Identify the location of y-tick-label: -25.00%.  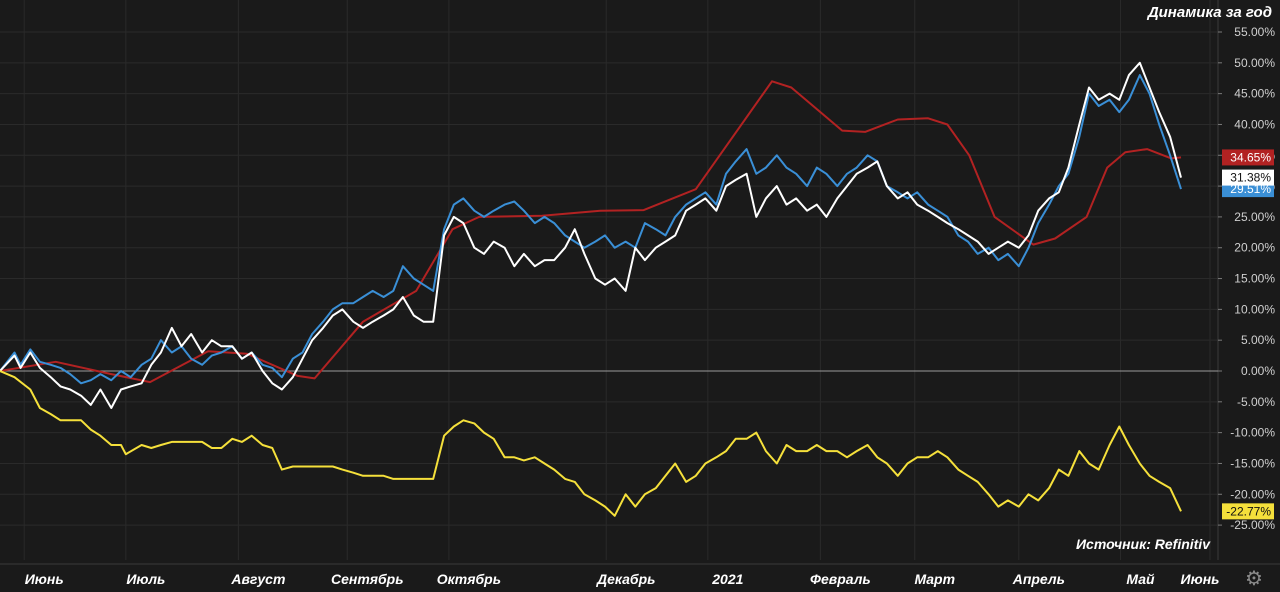
(1252, 525).